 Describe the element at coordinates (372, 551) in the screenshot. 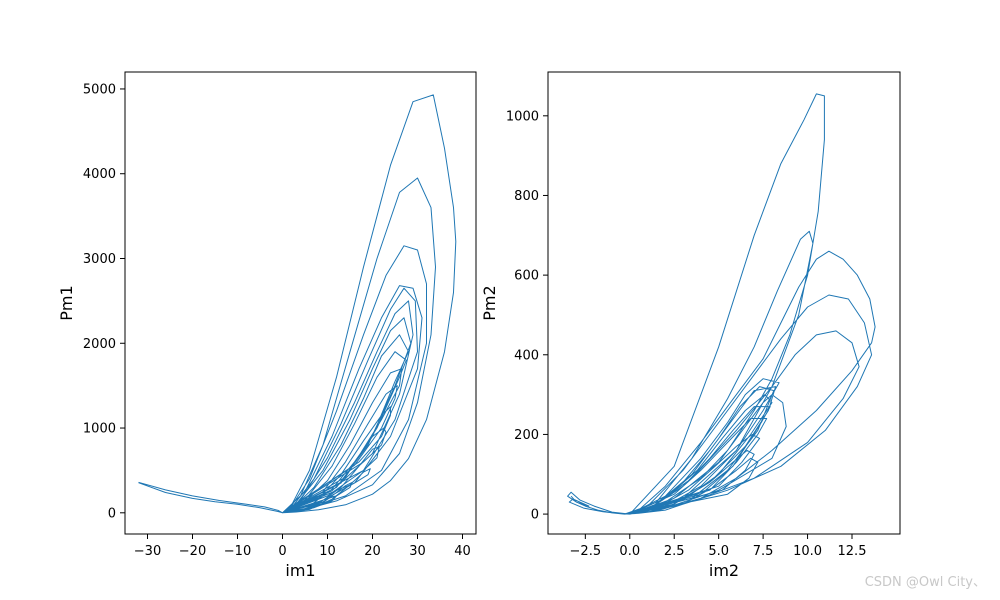

I see `left-x-tick-label: 20` at that location.